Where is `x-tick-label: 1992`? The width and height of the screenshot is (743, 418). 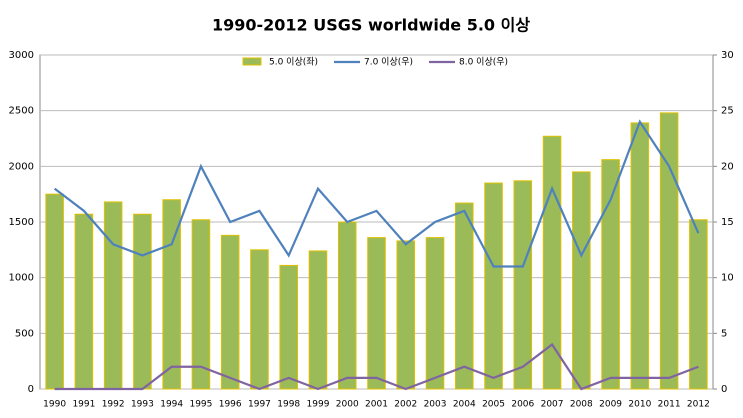 x-tick-label: 1992 is located at coordinates (113, 405).